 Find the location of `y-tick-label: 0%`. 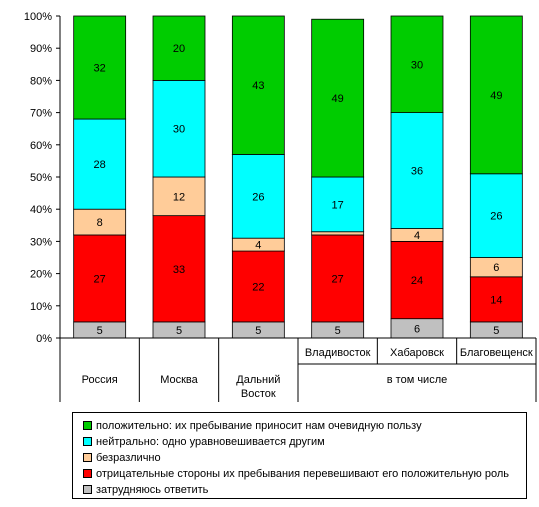

y-tick-label: 0% is located at coordinates (44, 339).